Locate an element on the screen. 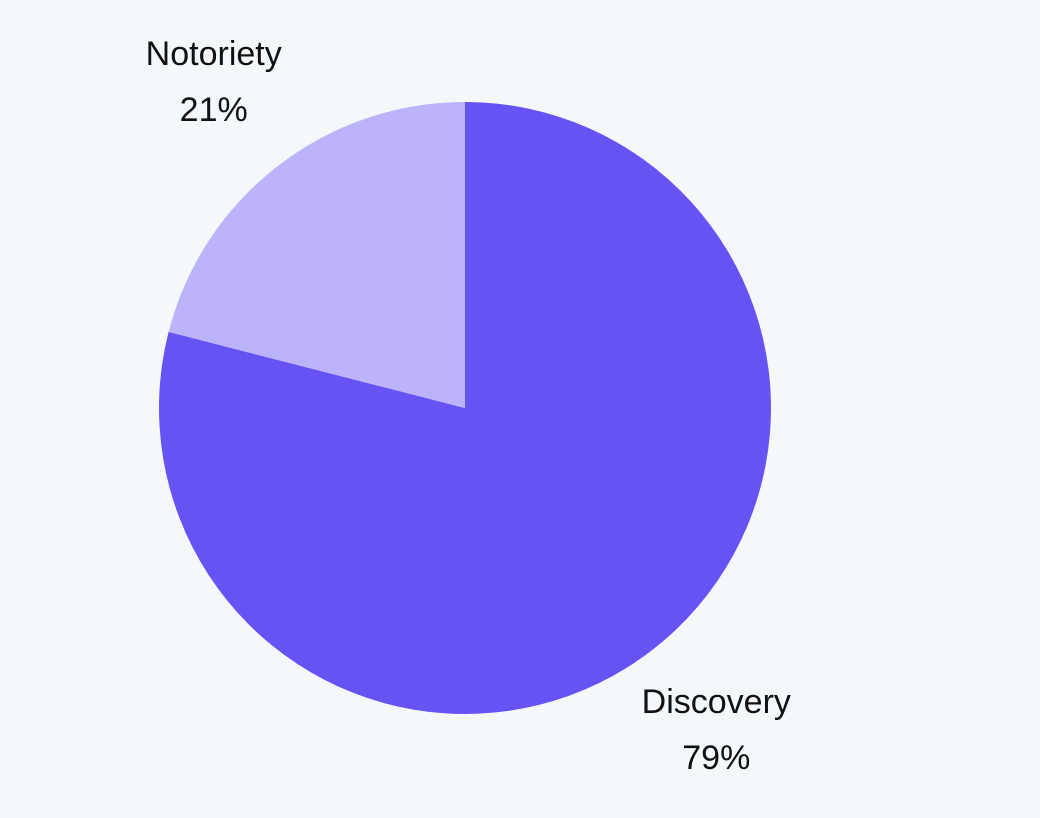 The image size is (1040, 818). slice-value-label: 79% is located at coordinates (716, 758).